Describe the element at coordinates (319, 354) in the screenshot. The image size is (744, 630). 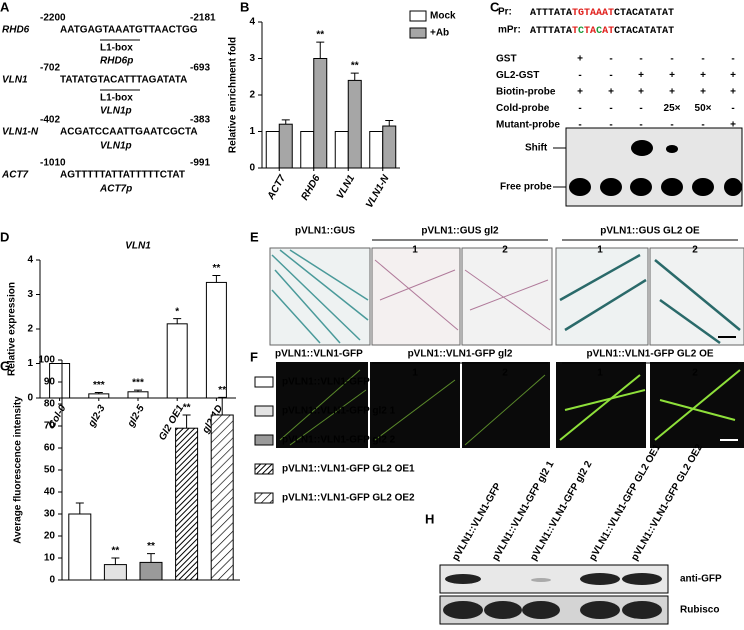
I see `group-title: pVLN1::VLN1-GFP` at that location.